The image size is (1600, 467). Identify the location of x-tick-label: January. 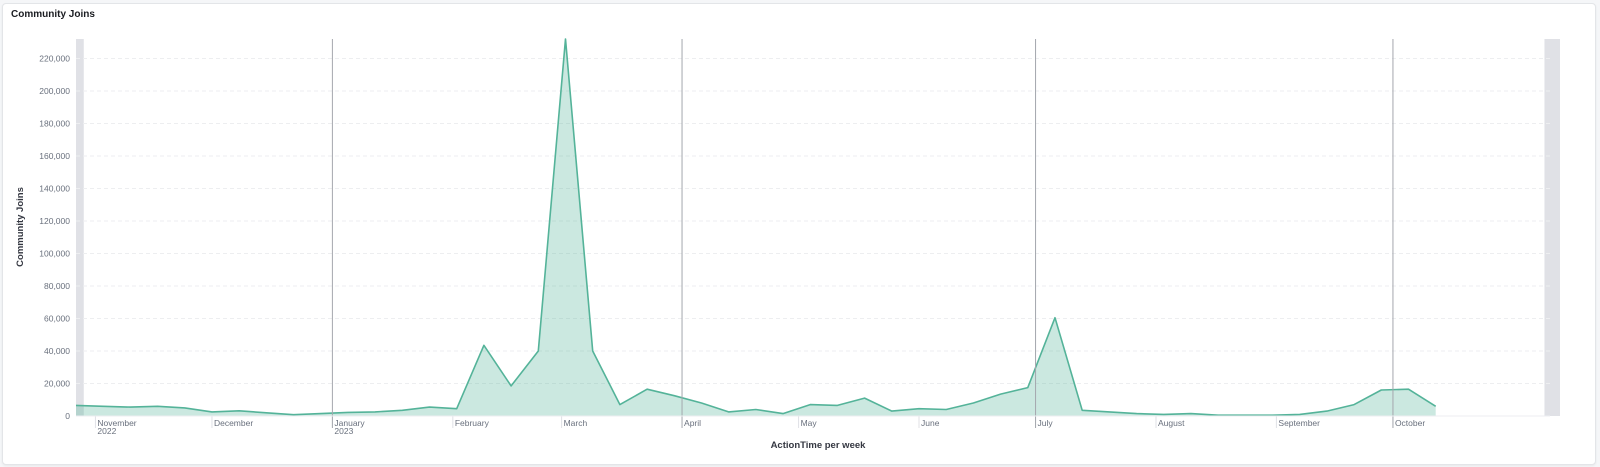
(349, 423).